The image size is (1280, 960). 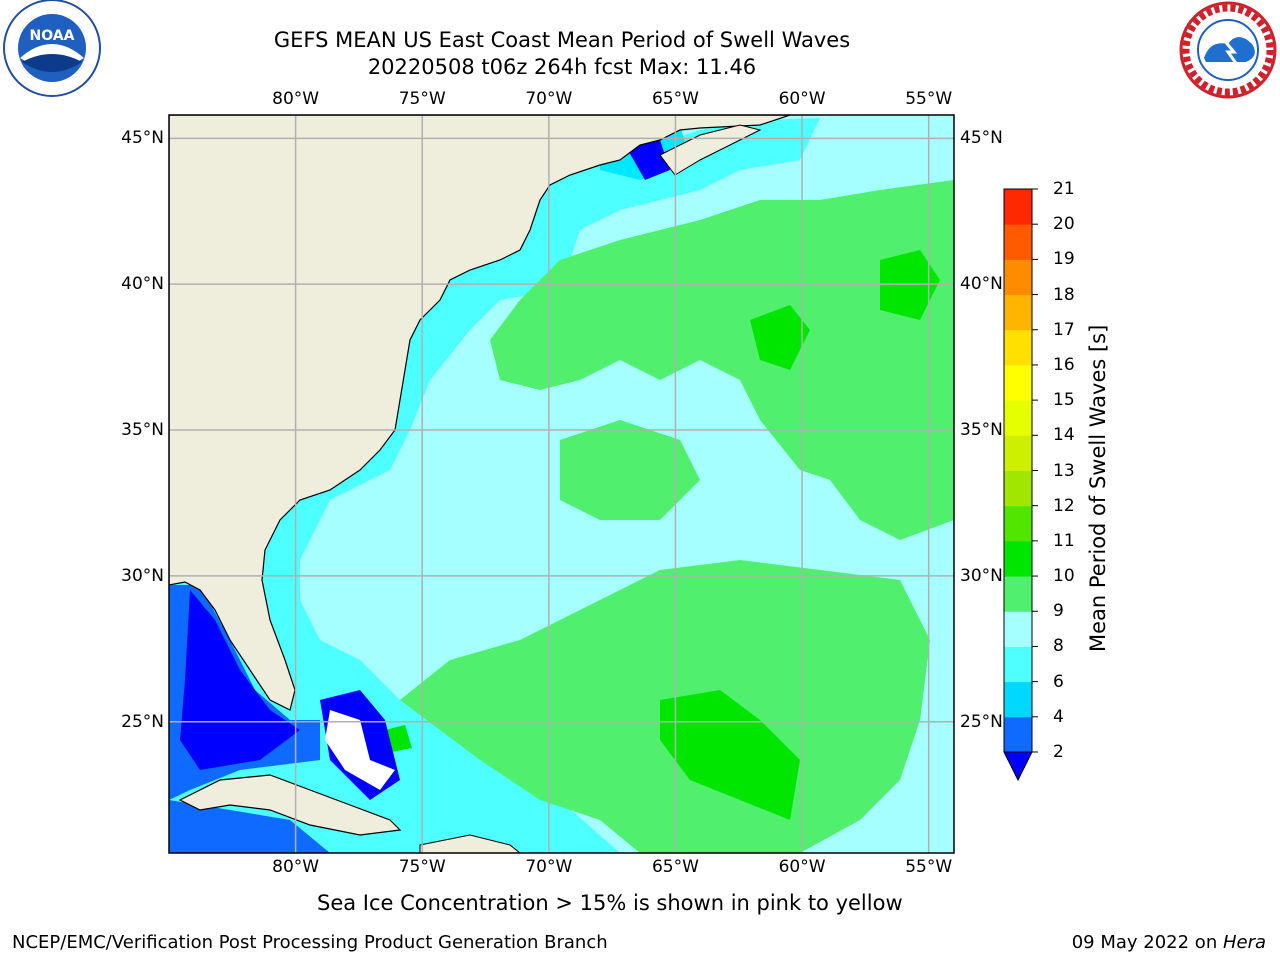 I want to click on lon-tick-top-4: 60°W, so click(x=802, y=99).